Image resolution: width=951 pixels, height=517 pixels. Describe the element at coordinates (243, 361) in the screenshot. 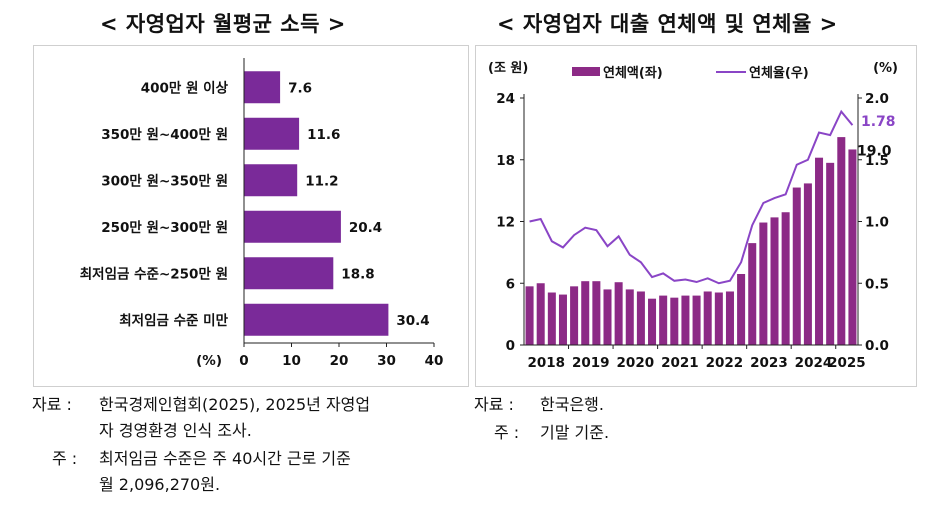

I see `x-tick-label: 0` at that location.